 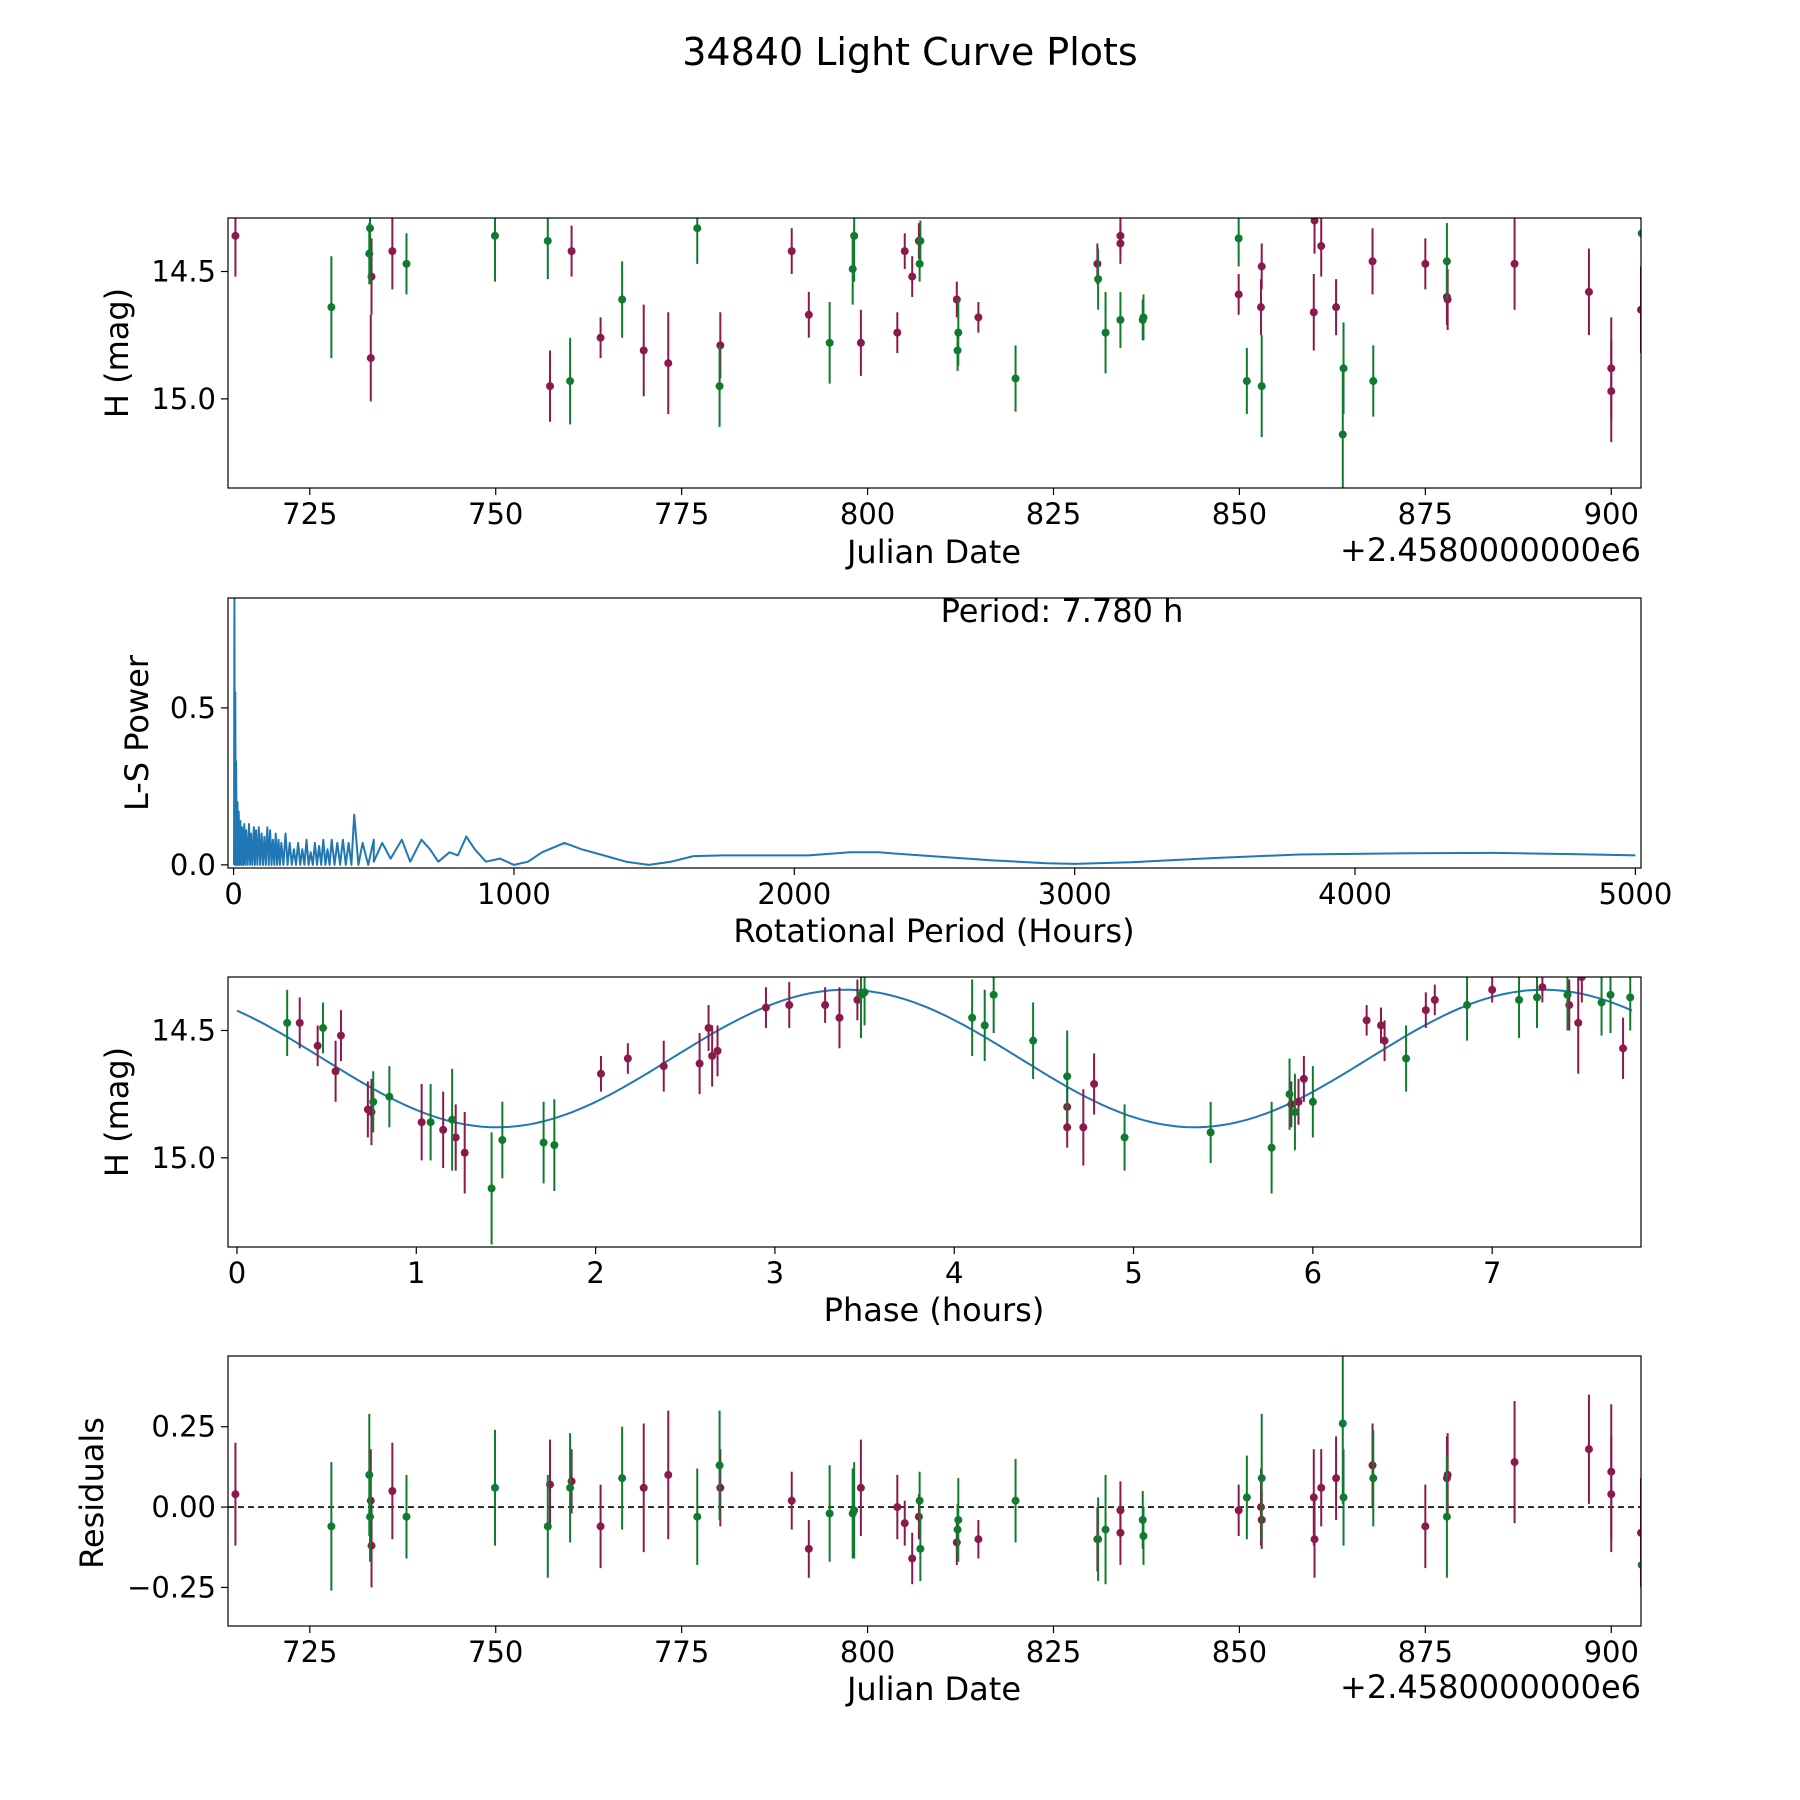 What do you see at coordinates (1490, 1687) in the screenshot?
I see `residuals-offset-label: +2.4580000000e6` at bounding box center [1490, 1687].